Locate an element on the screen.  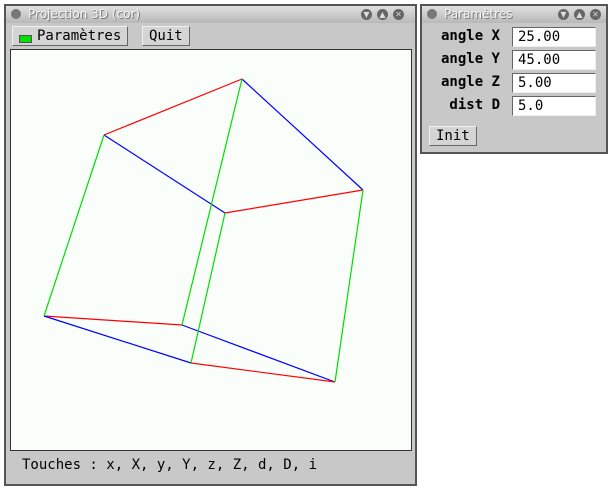
parametres-button: Paramètres is located at coordinates (70, 36).